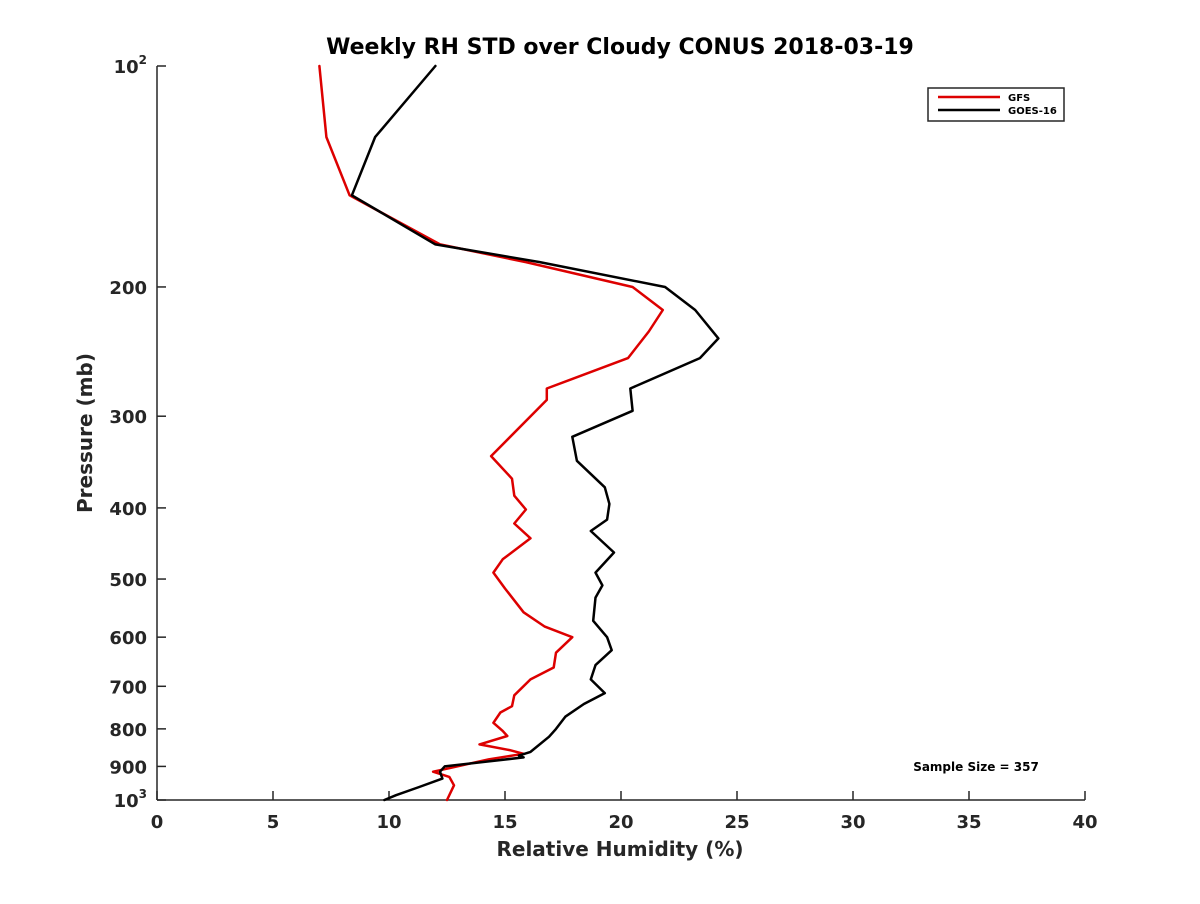 This screenshot has height=904, width=1200. Describe the element at coordinates (852, 822) in the screenshot. I see `x-tick-label: 30` at that location.